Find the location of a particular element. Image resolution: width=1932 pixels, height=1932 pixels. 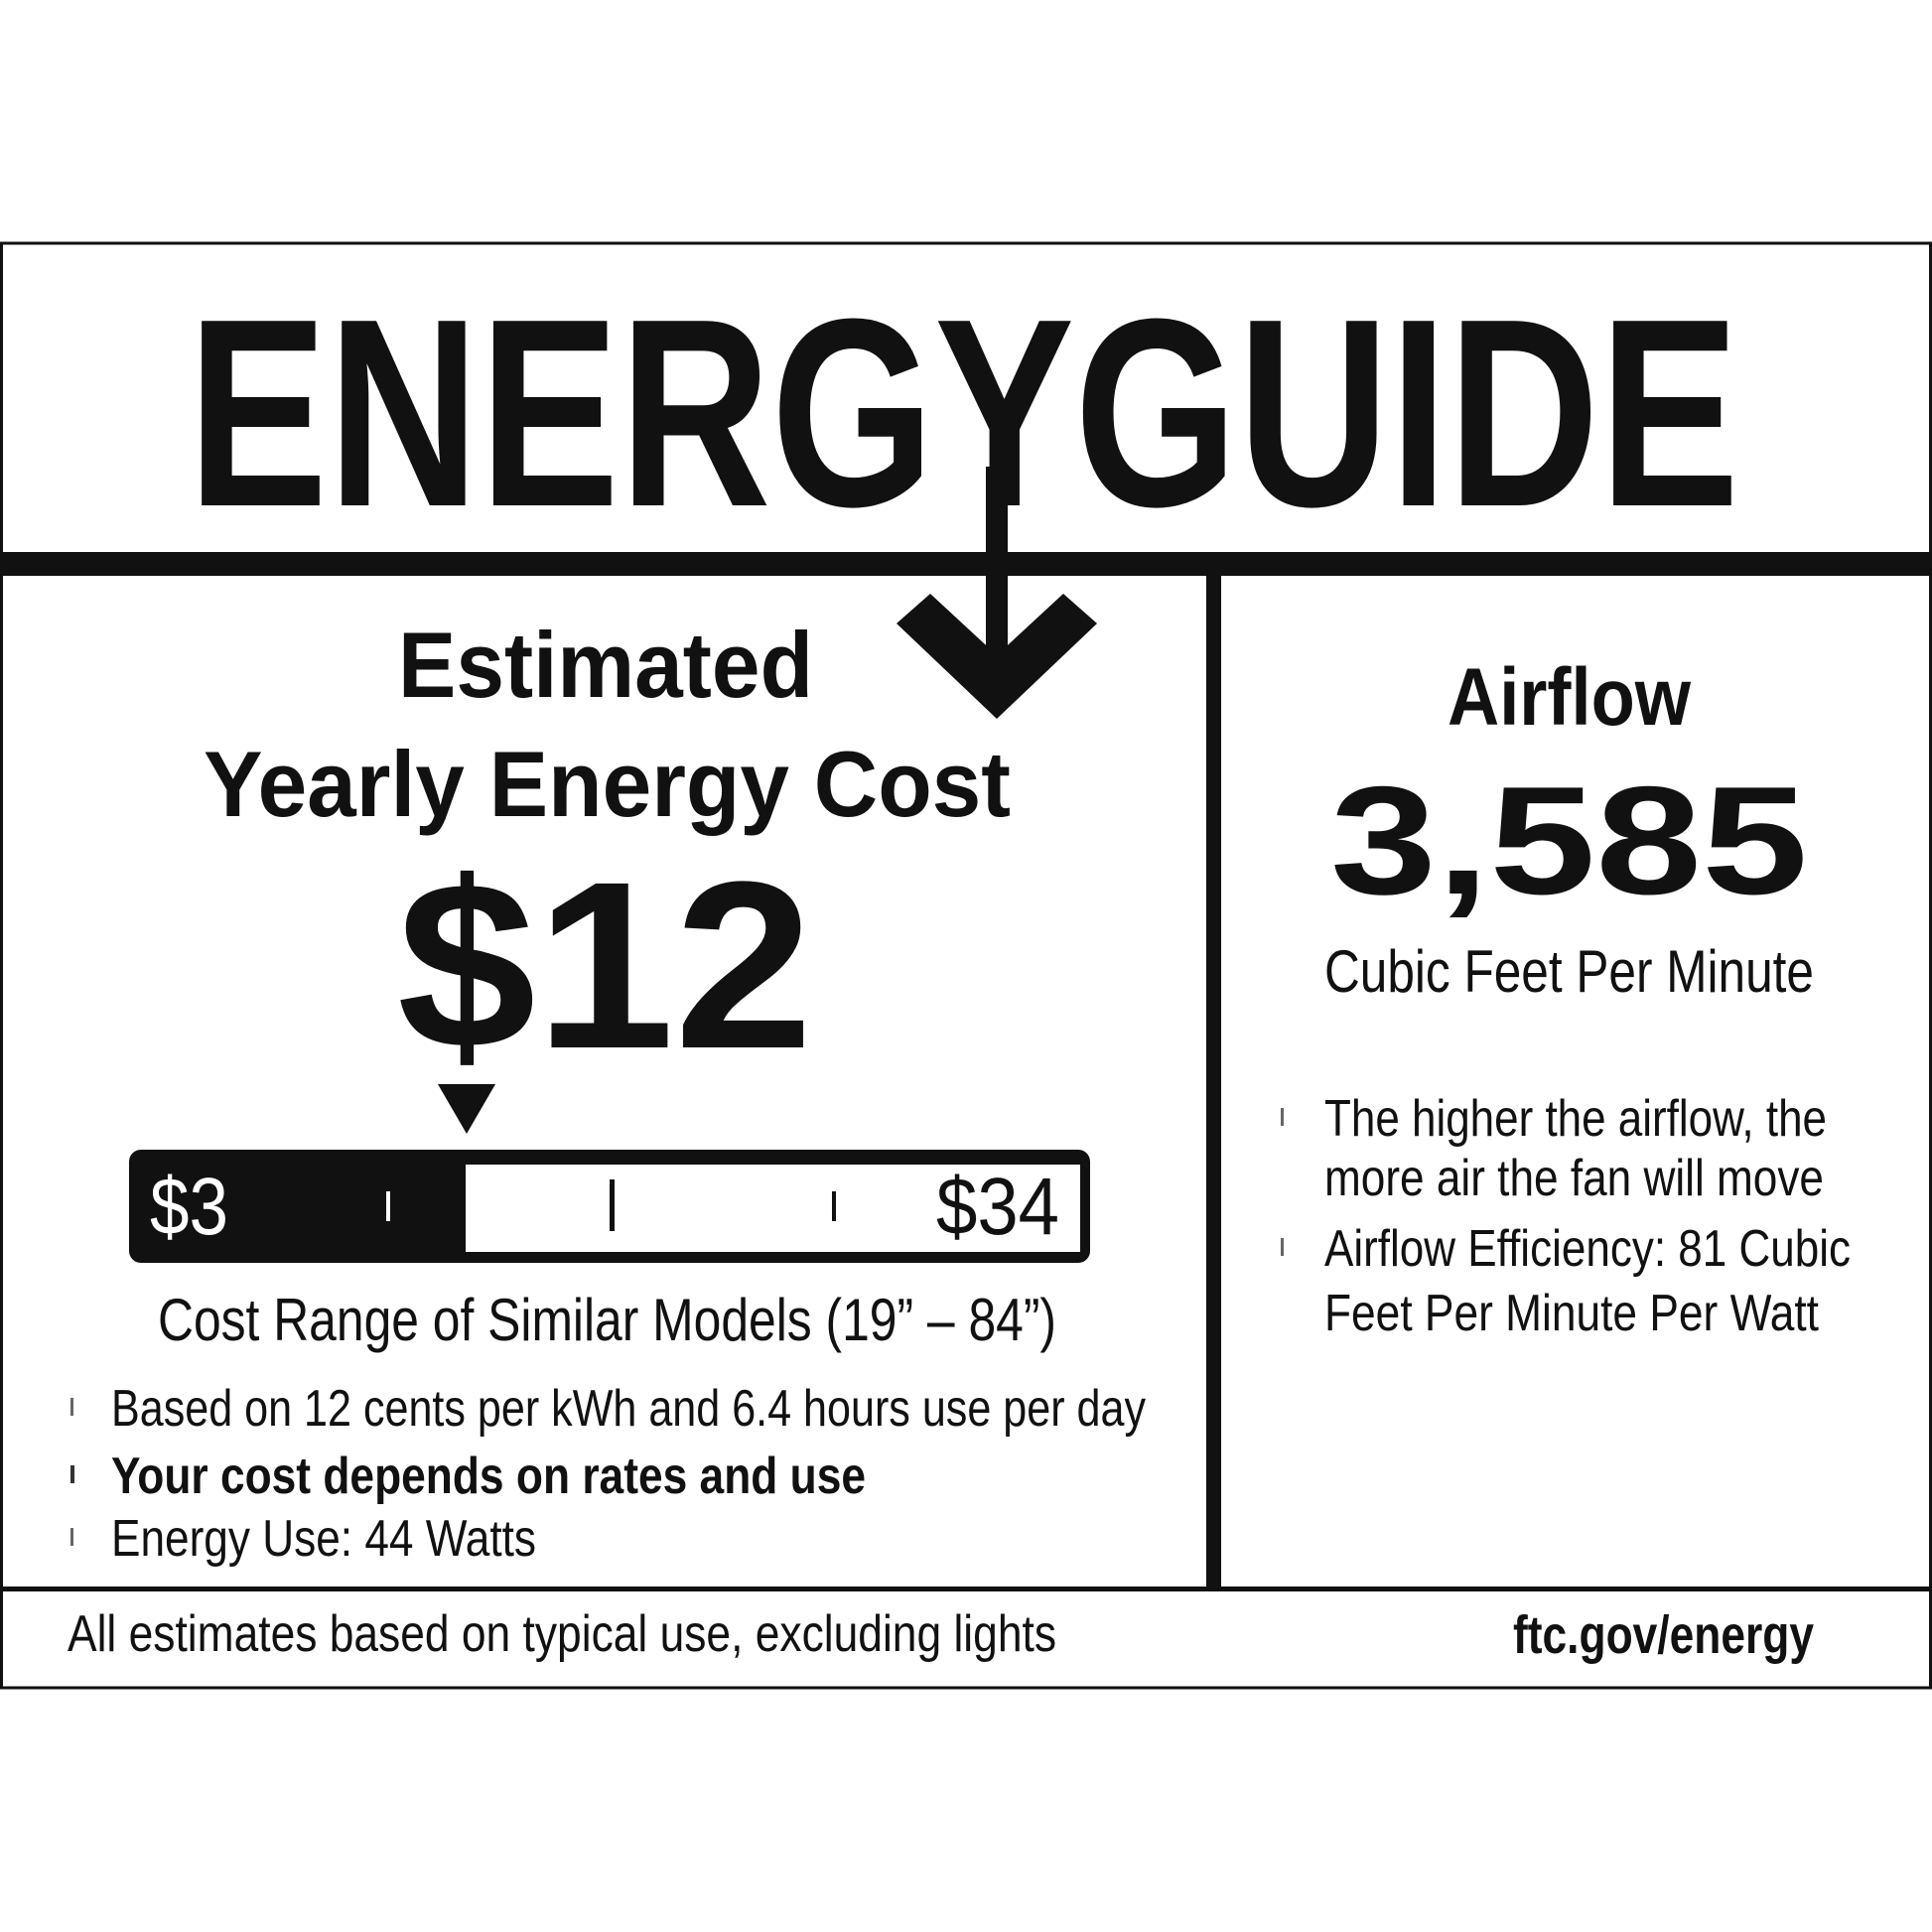

bullet-text: Feet Per Minute Per Watt is located at coordinates (1571, 1313).